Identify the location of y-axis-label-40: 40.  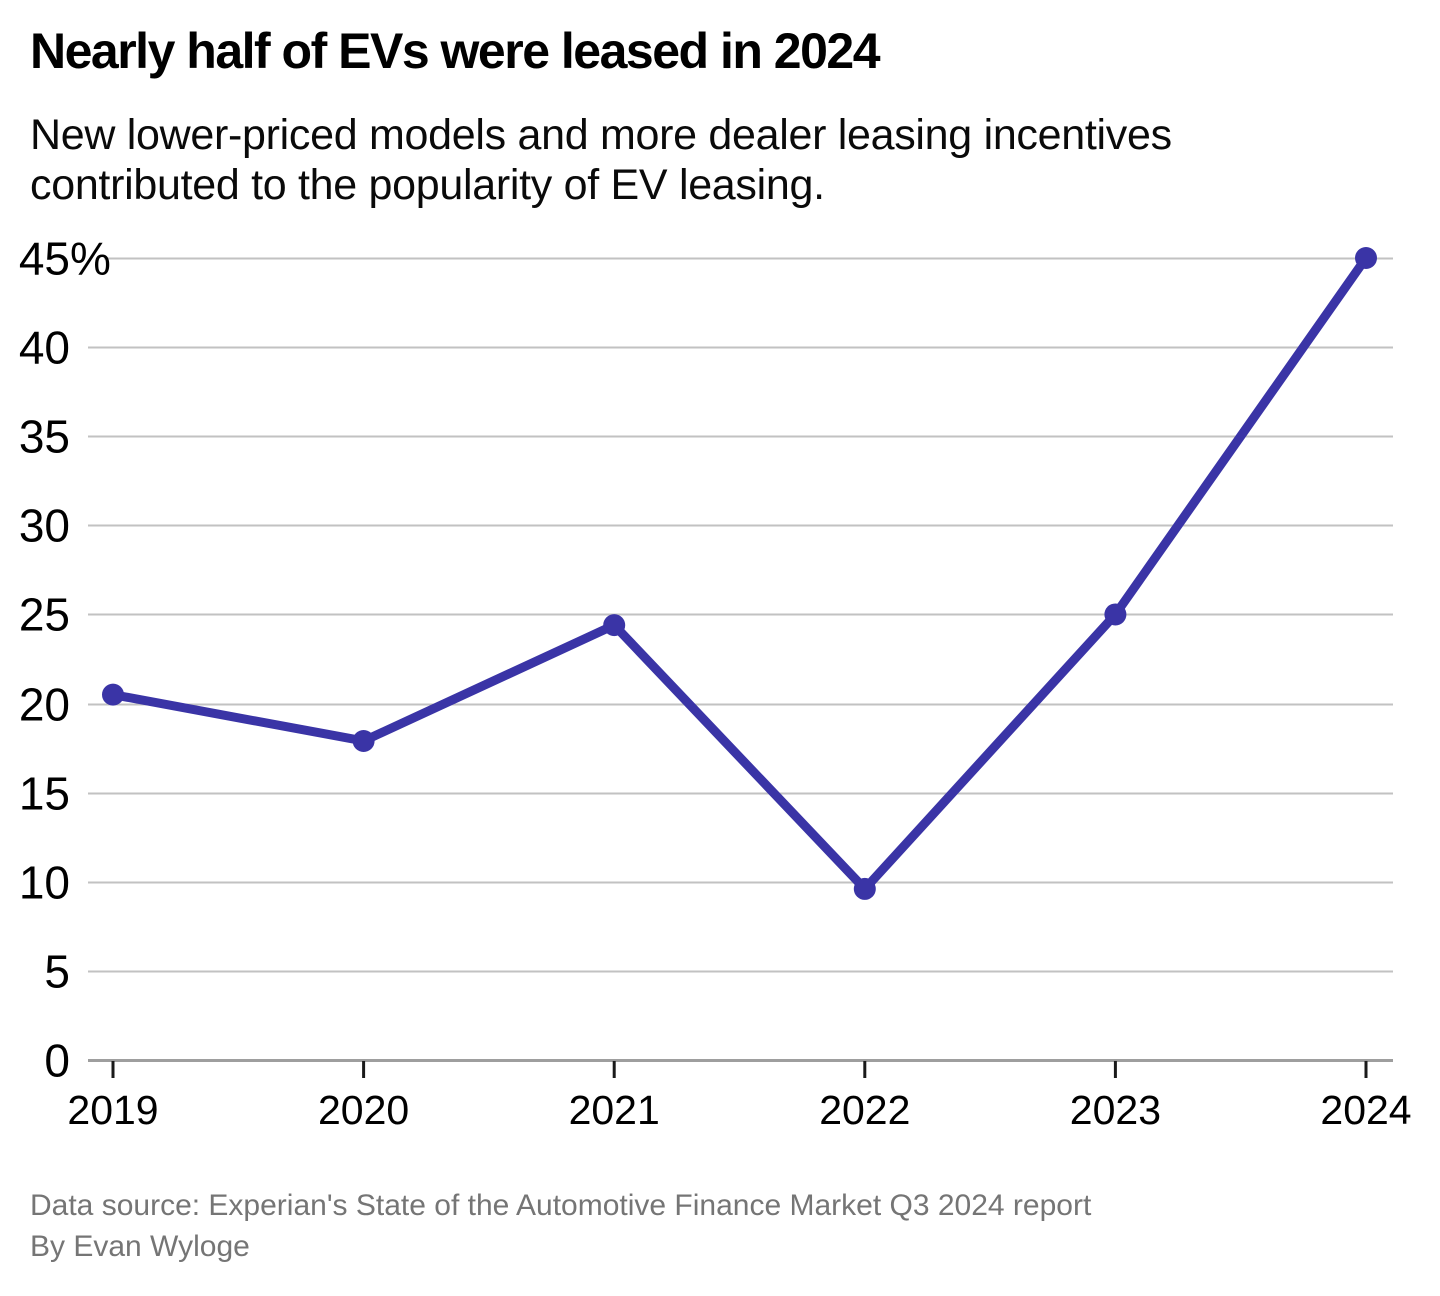
(44, 348).